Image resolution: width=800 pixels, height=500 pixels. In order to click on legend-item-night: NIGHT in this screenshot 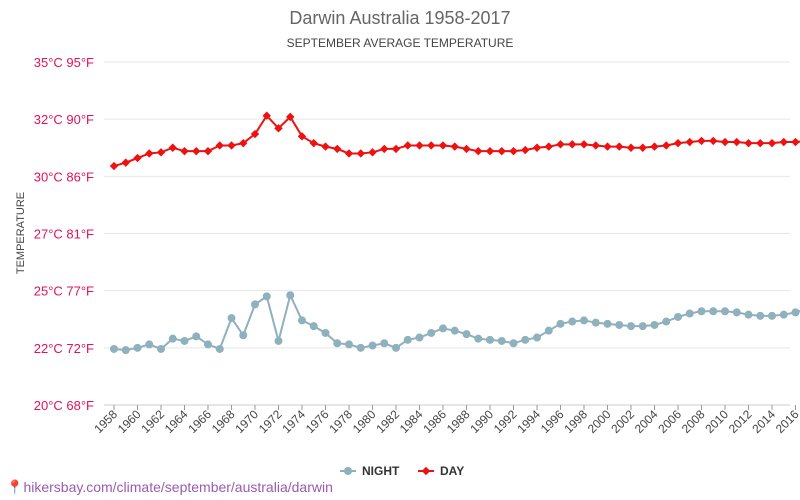, I will do `click(370, 471)`.